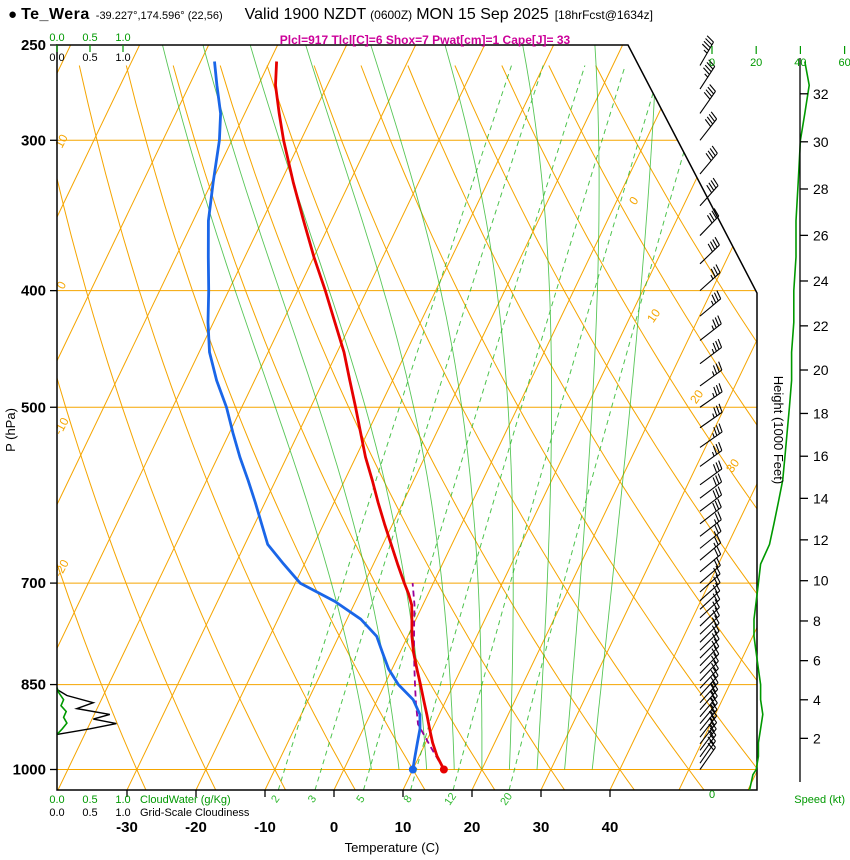 The height and width of the screenshot is (860, 850). I want to click on valid-zulu: (0600Z), so click(391, 15).